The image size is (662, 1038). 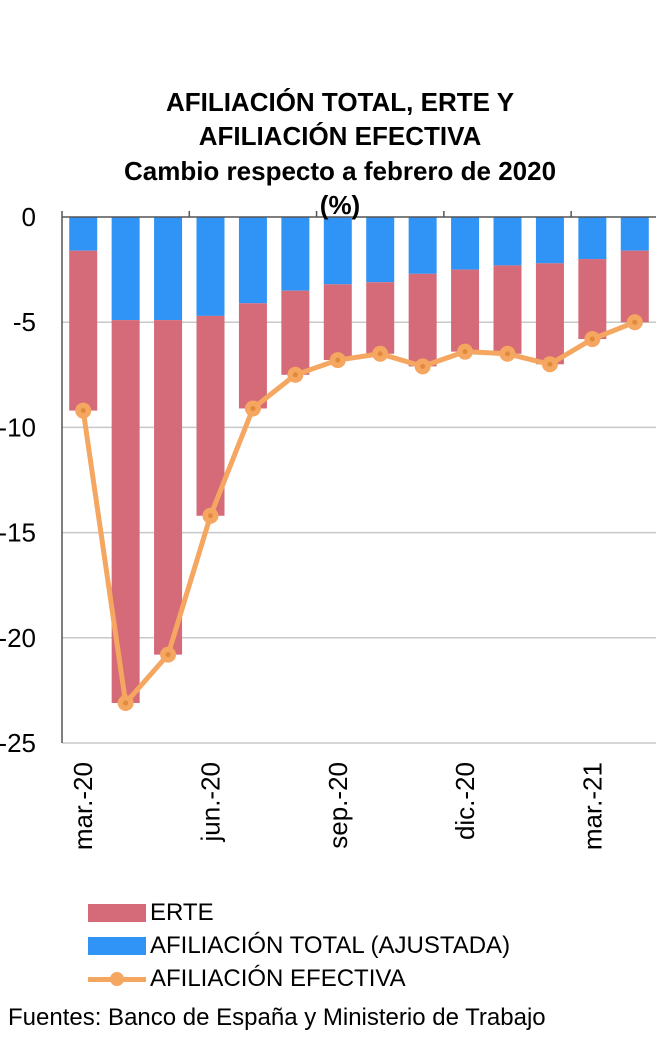 What do you see at coordinates (340, 136) in the screenshot?
I see `title-line-2: AFILIACIÓN EFECTIVA` at bounding box center [340, 136].